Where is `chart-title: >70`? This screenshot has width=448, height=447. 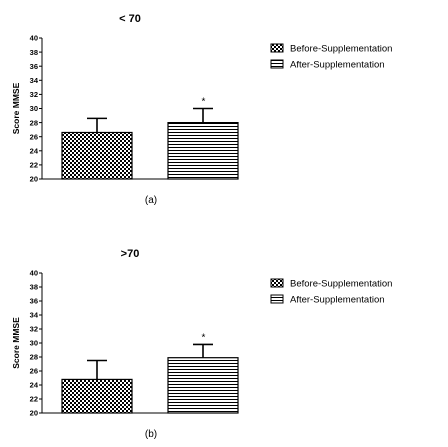
chart-title: >70 is located at coordinates (130, 254).